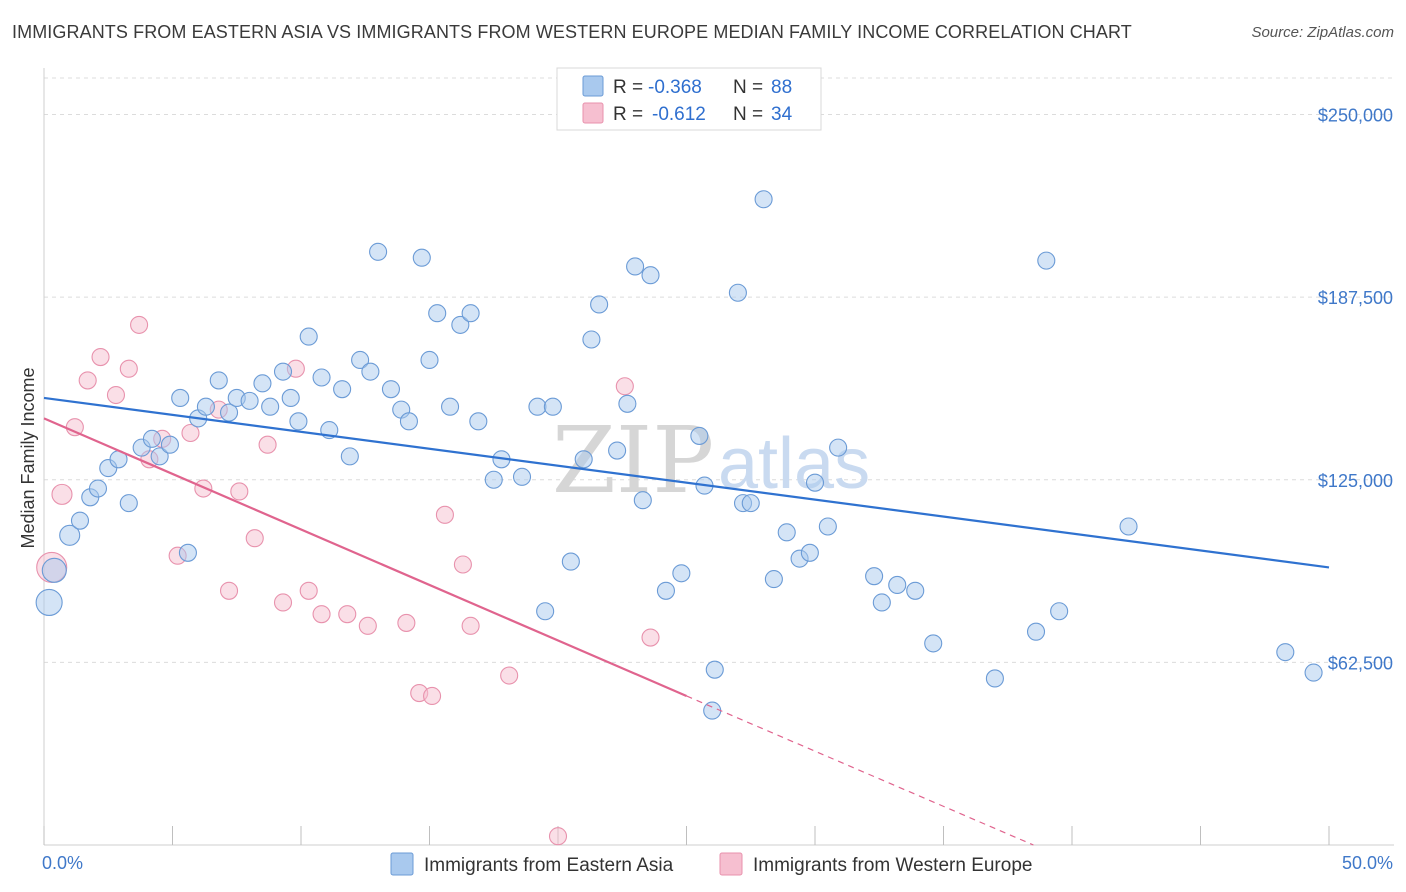 The image size is (1406, 892). What do you see at coordinates (731, 864) in the screenshot?
I see `bottom-legend-swatch-pink` at bounding box center [731, 864].